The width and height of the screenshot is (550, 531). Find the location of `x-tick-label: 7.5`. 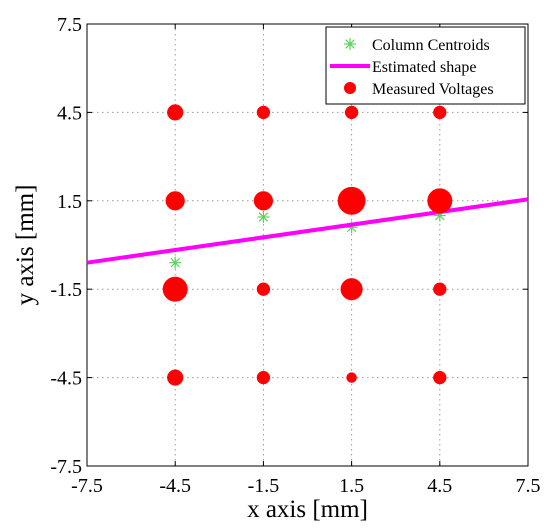

x-tick-label: 7.5 is located at coordinates (528, 486).